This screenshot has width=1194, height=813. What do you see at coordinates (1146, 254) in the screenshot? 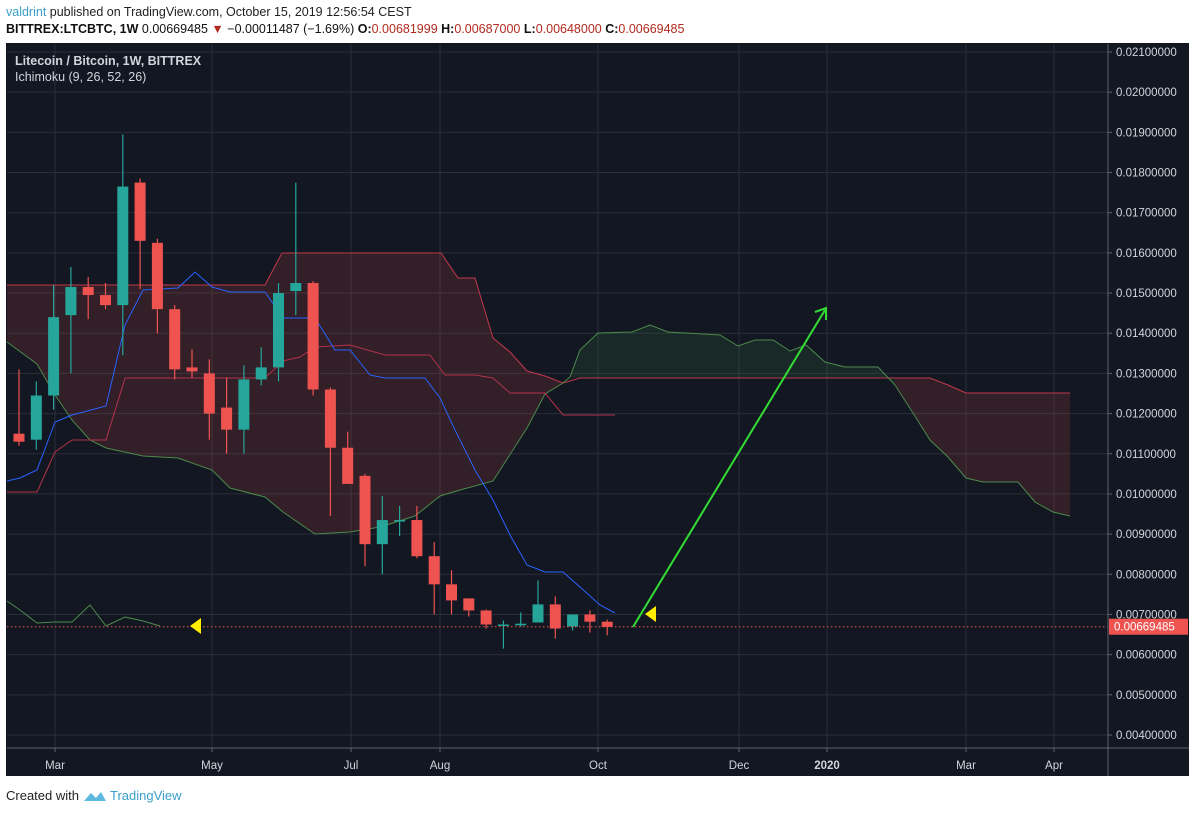
I see `price-tick-label: 0.01600000` at bounding box center [1146, 254].